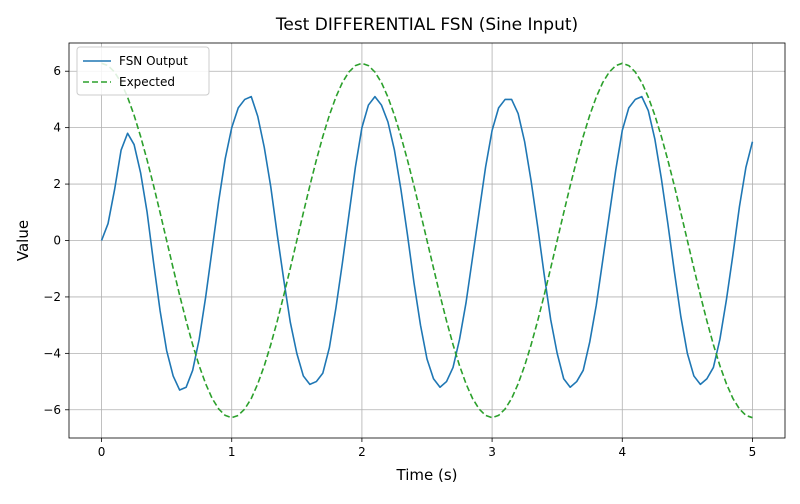  I want to click on y-tick-label: 4, so click(57, 128).